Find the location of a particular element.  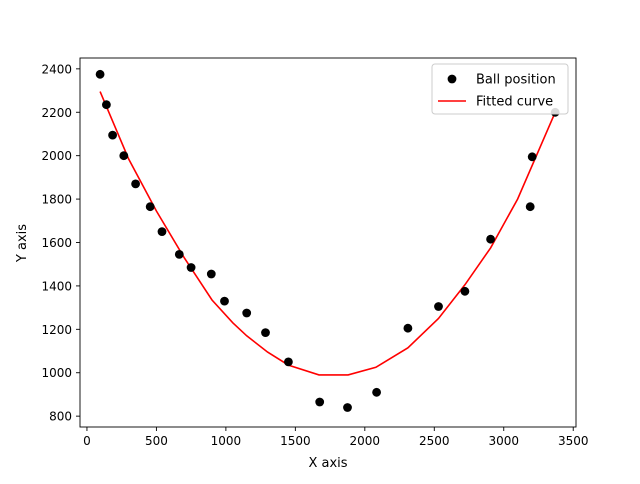

y-axis-label: Y axis is located at coordinates (22, 243).